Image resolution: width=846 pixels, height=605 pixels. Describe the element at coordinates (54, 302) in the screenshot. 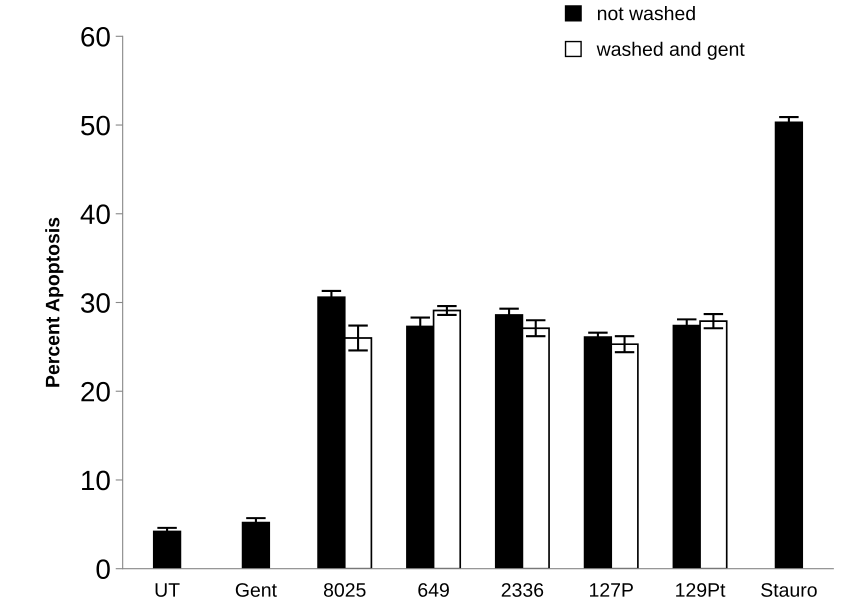

I see `y-axis-title: Percent Apoptosis` at that location.